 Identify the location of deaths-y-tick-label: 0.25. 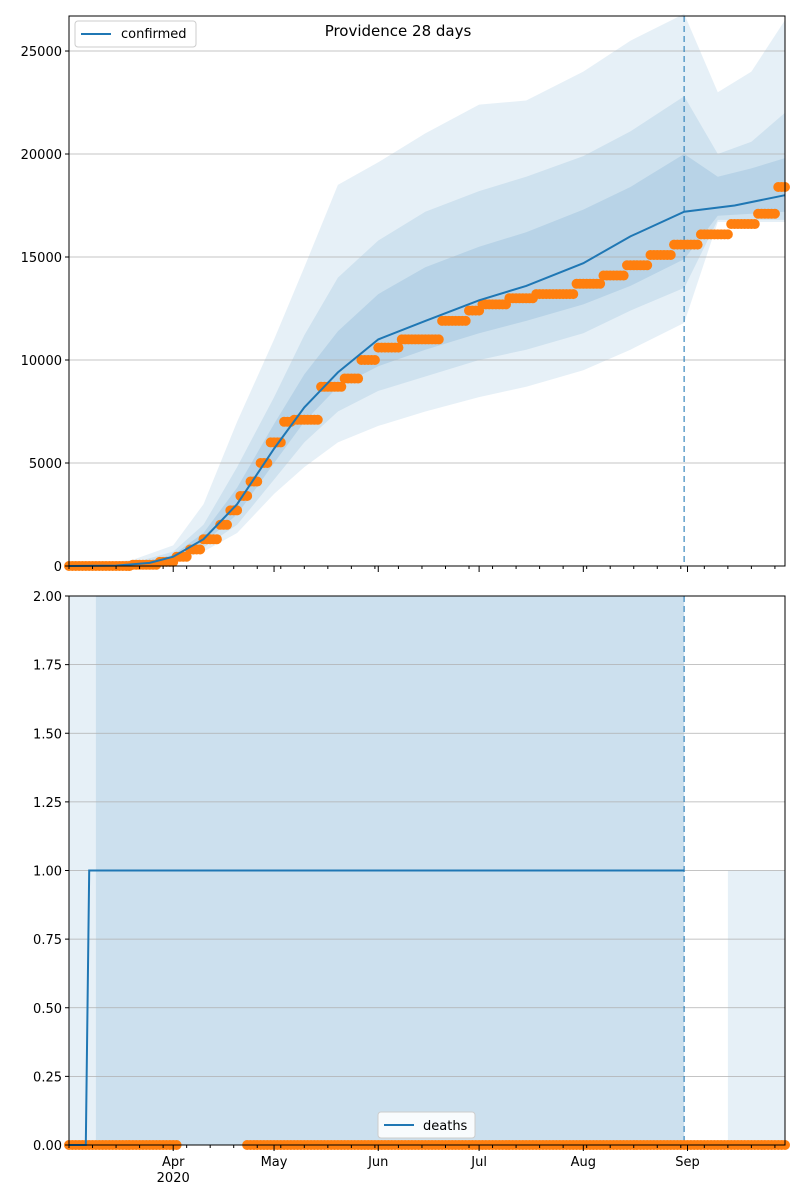
(47, 1077).